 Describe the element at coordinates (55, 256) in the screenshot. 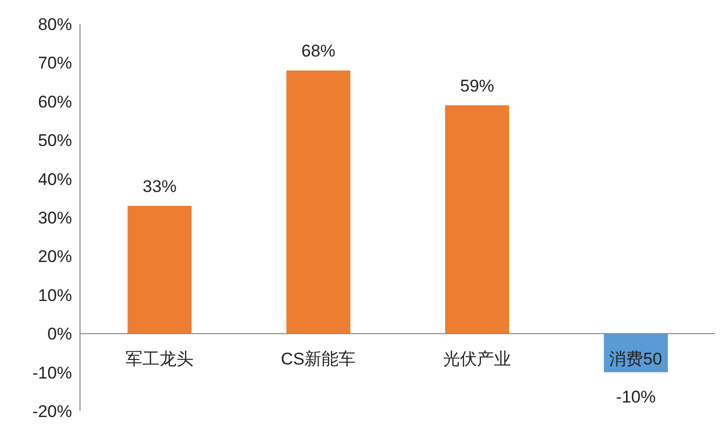

I see `y-tick-label: 20%` at that location.